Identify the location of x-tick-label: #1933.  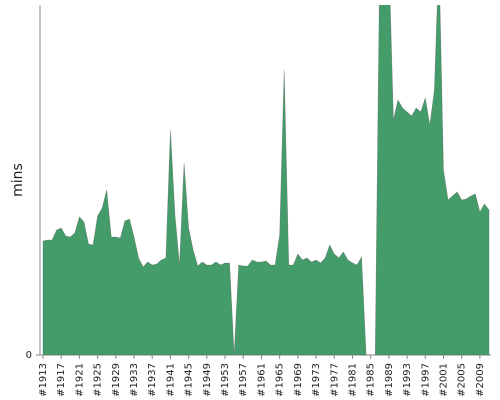
(134, 380).